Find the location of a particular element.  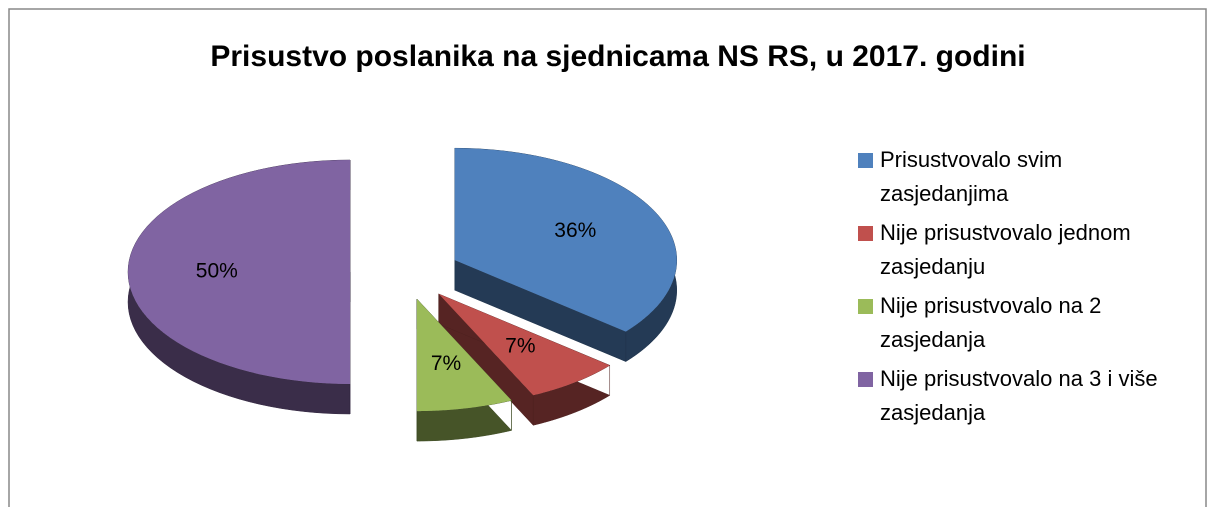

legend-label: Nije prisustvovalo jednom zasjedanju is located at coordinates (1005, 249).